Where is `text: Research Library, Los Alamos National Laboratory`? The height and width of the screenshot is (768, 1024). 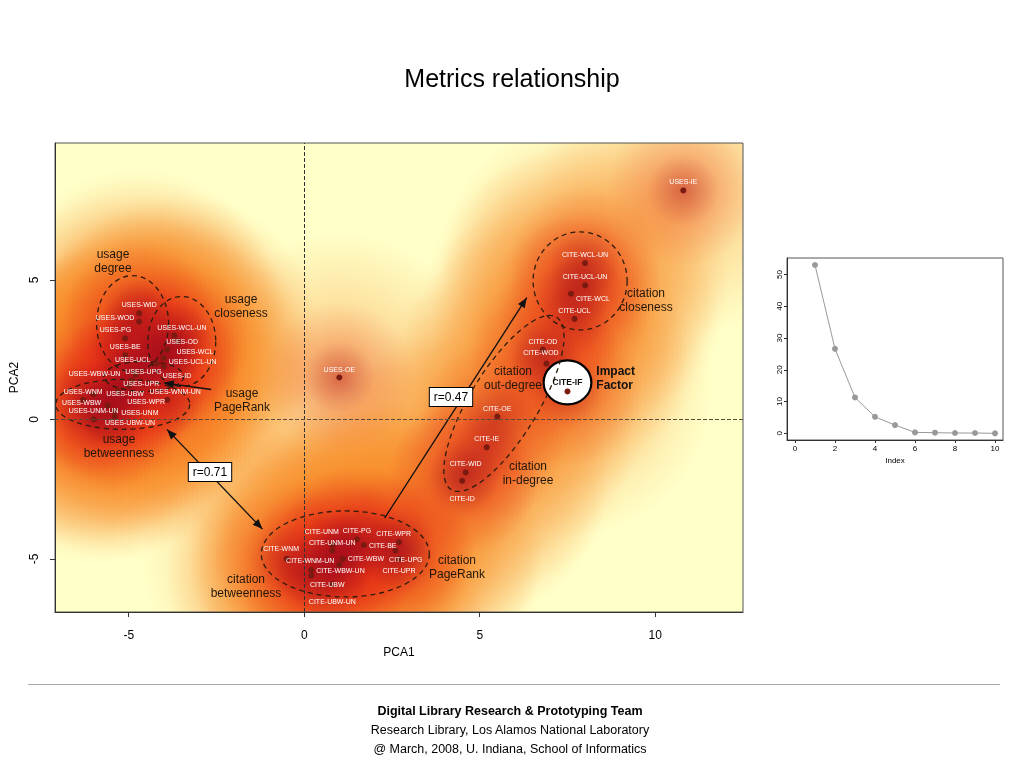 text: Research Library, Los Alamos National Laboratory is located at coordinates (510, 730).